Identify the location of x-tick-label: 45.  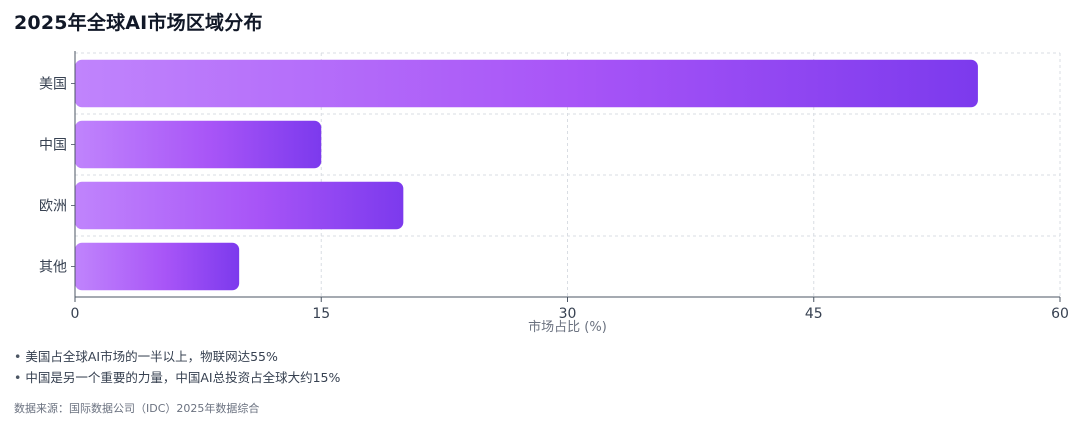
(814, 314).